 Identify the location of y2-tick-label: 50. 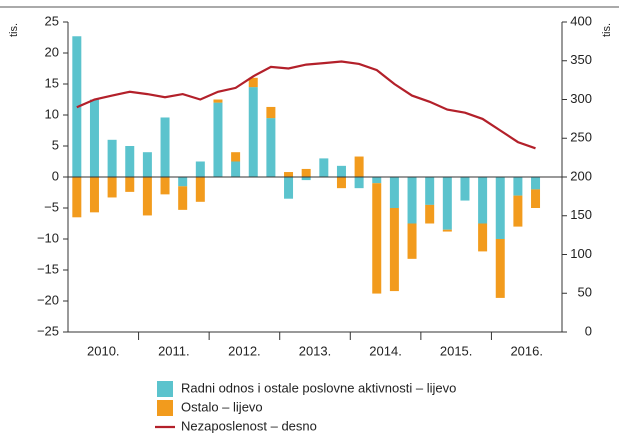
(585, 292).